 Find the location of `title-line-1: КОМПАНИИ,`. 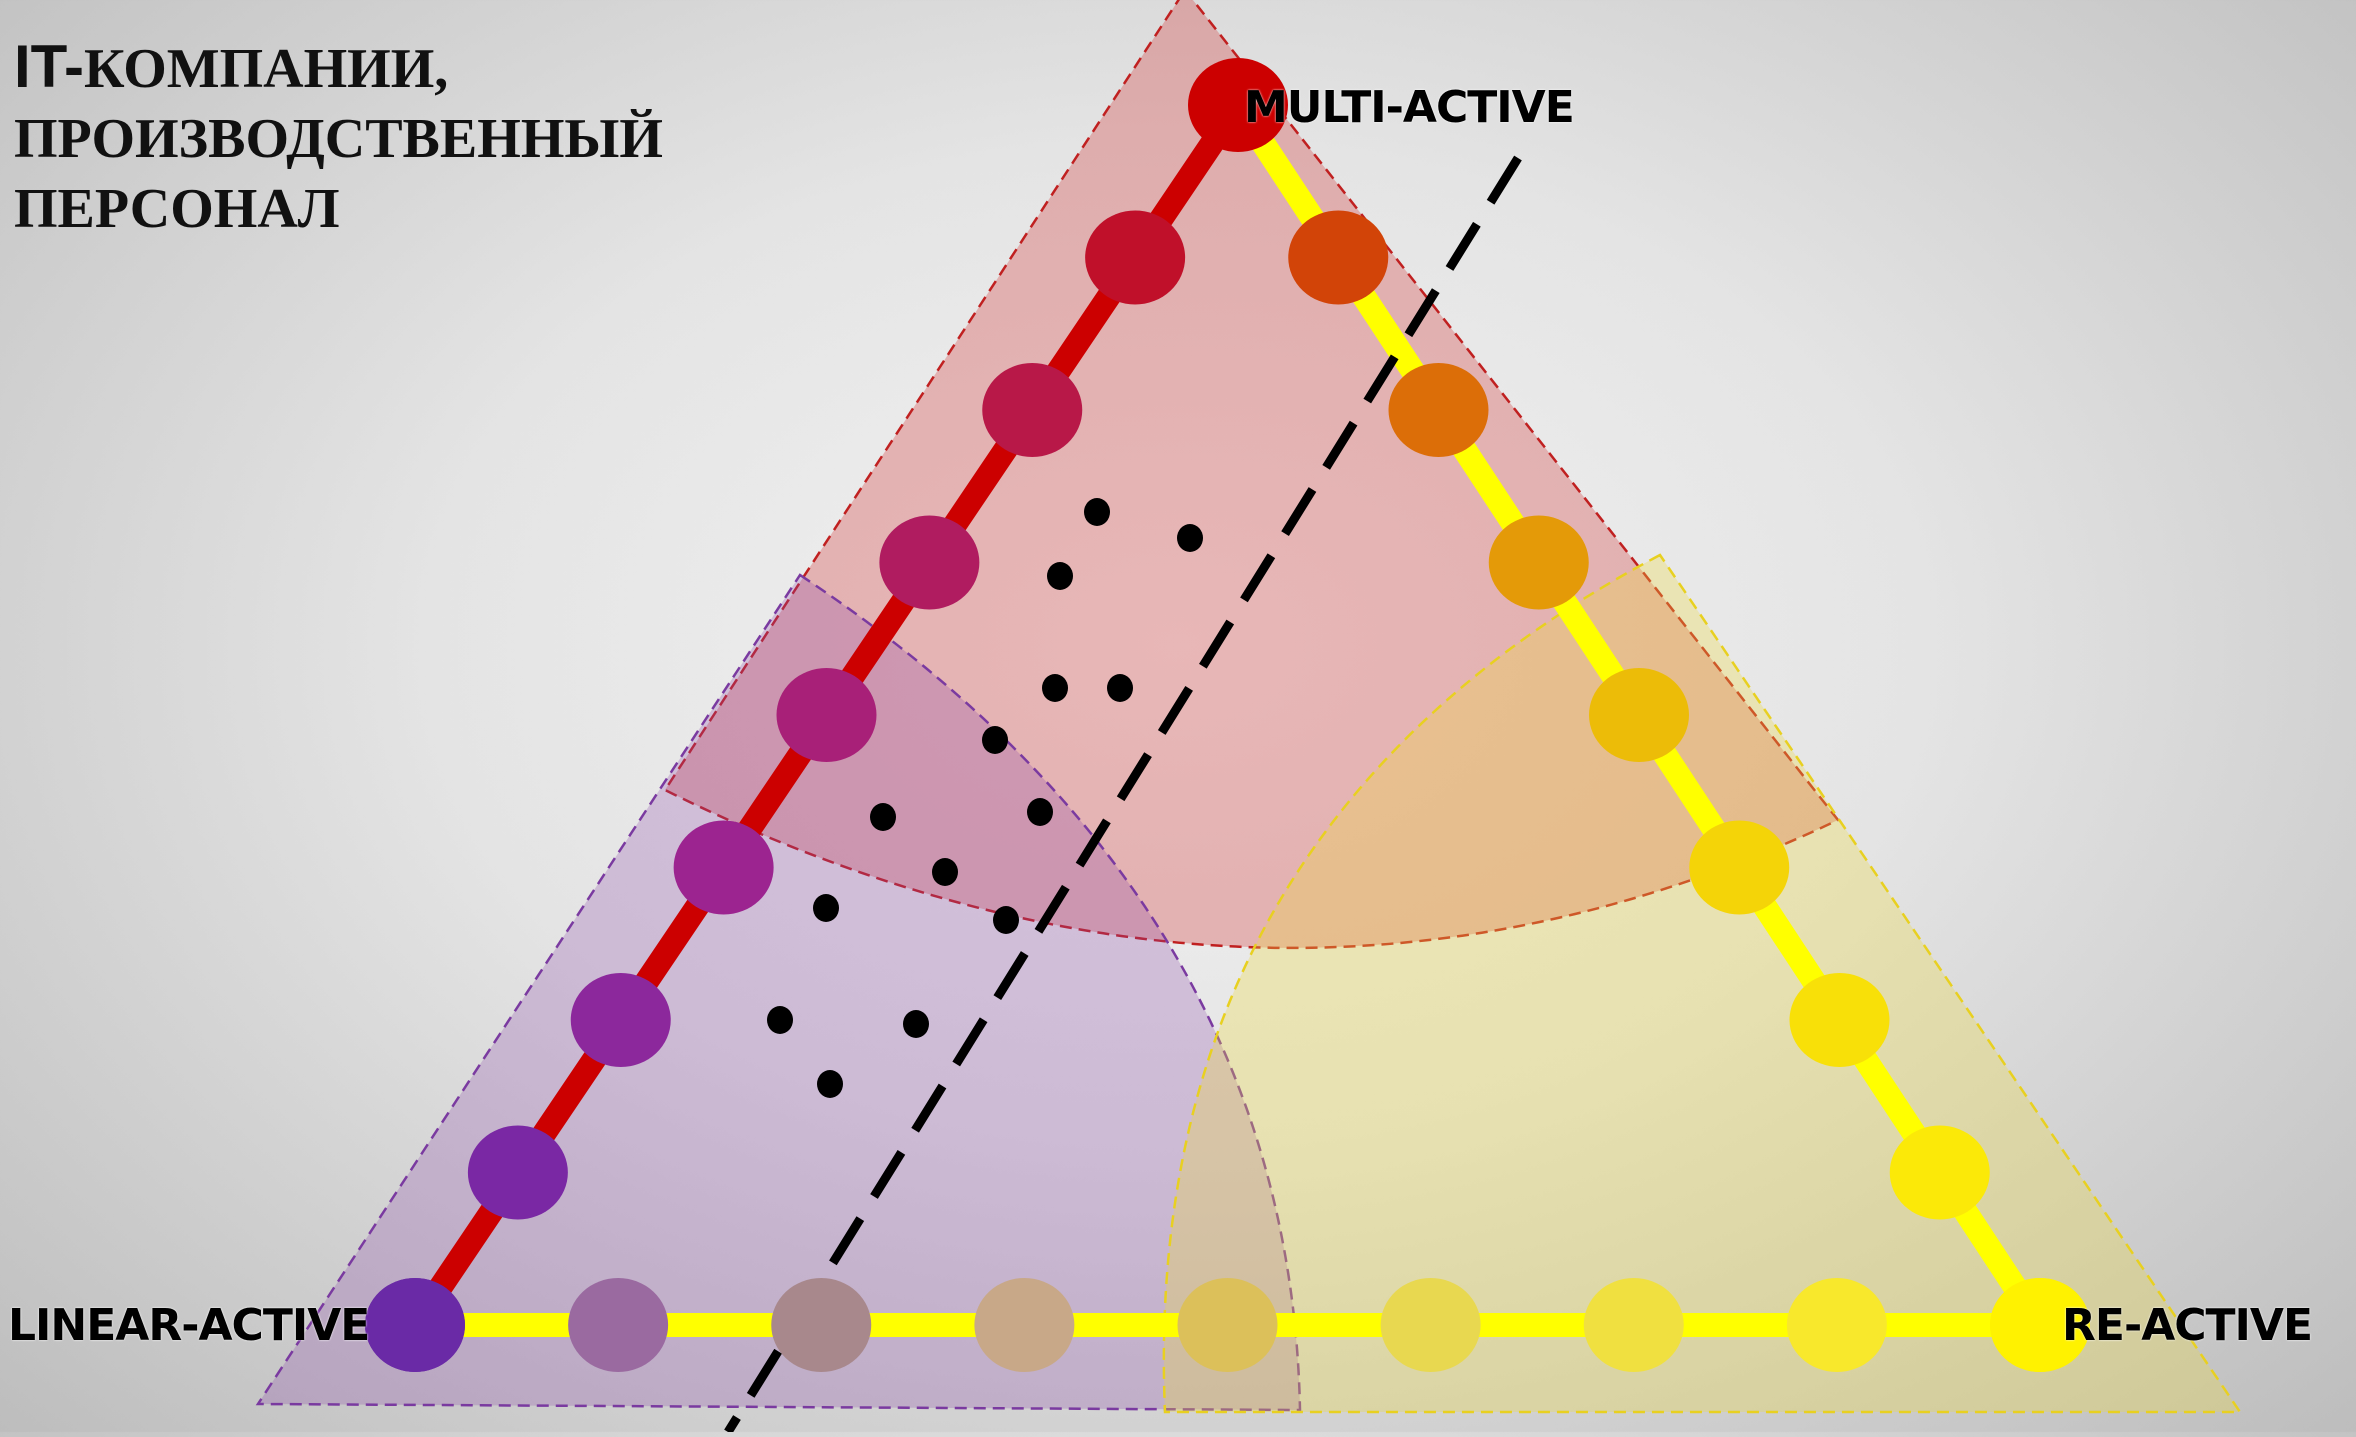

title-line-1: КОМПАНИИ, is located at coordinates (266, 69).